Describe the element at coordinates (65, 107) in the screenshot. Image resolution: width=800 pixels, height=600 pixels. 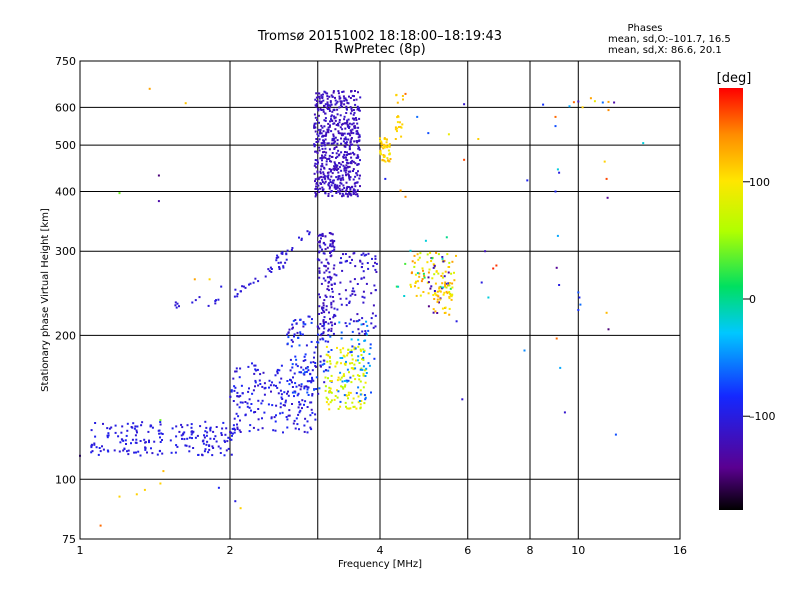
I see `y-tick-label: 600` at that location.